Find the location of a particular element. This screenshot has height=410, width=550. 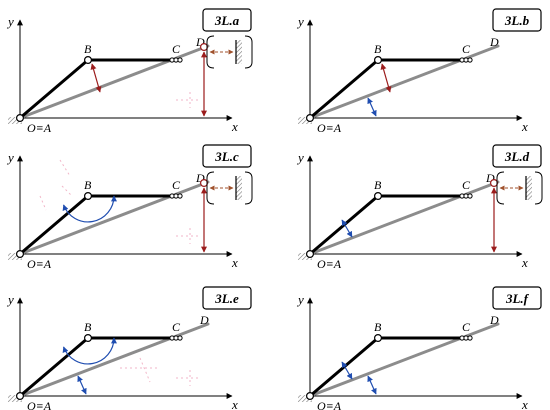

panel-badge-label: 3L.c is located at coordinates (226, 156).